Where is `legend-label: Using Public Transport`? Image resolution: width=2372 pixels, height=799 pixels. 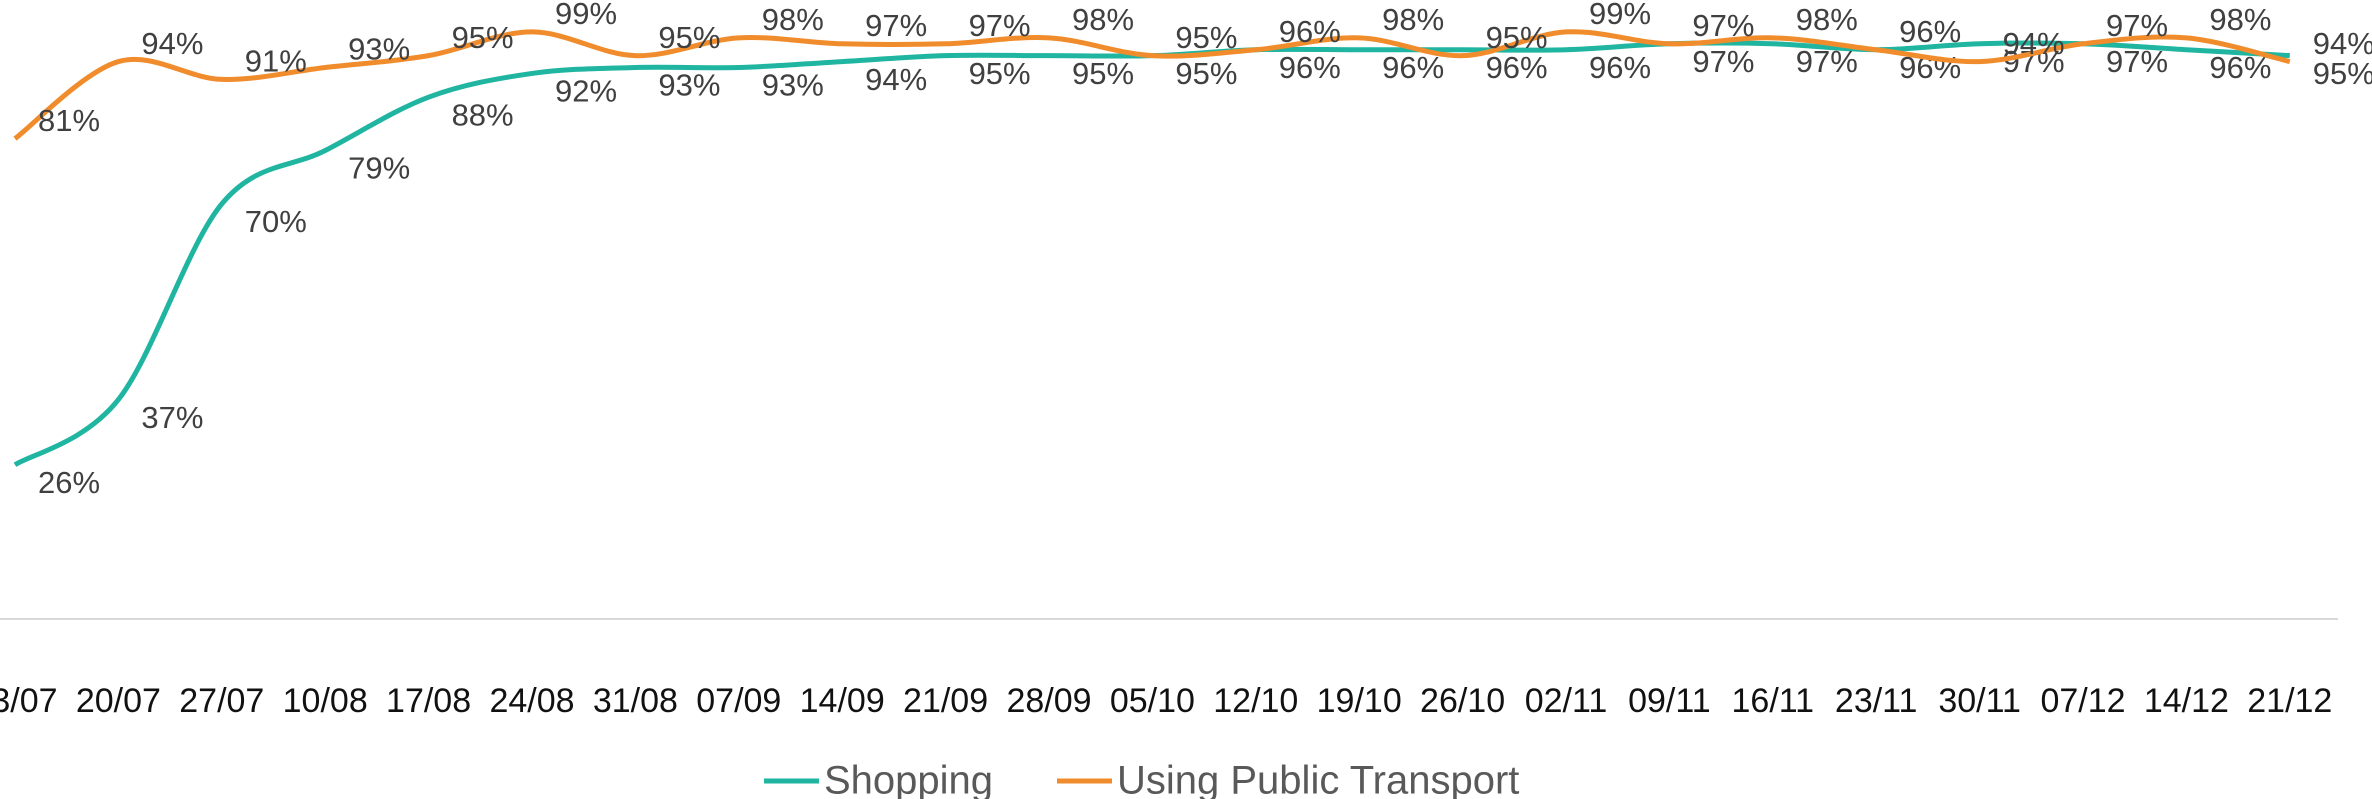
legend-label: Using Public Transport is located at coordinates (1318, 779).